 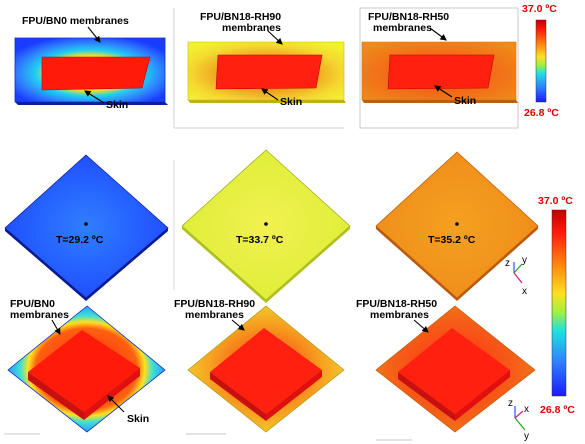 I want to click on row1-label-rh50-line2: membranes, so click(x=402, y=28).